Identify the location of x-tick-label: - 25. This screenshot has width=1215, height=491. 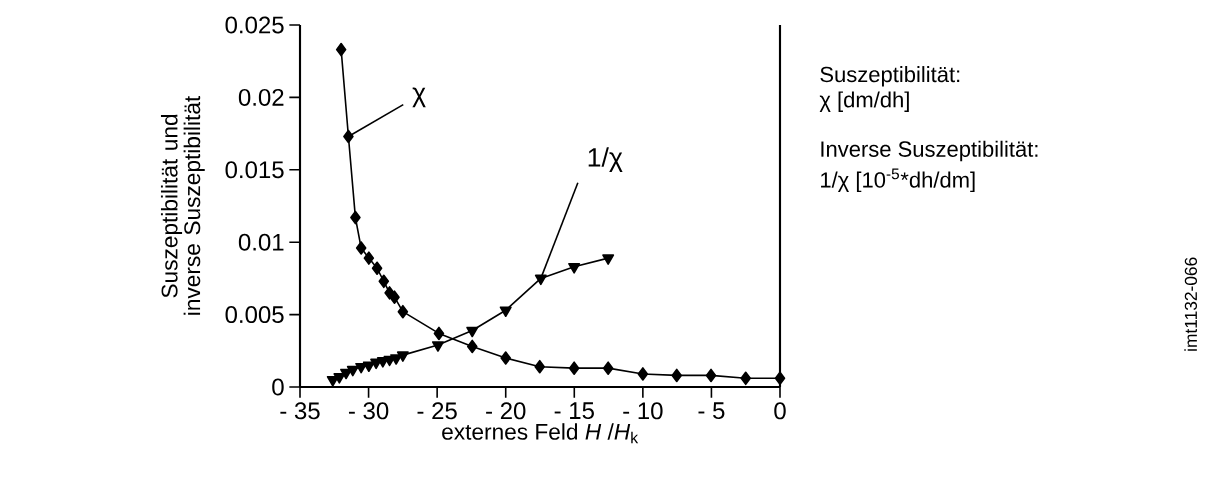
(437, 411).